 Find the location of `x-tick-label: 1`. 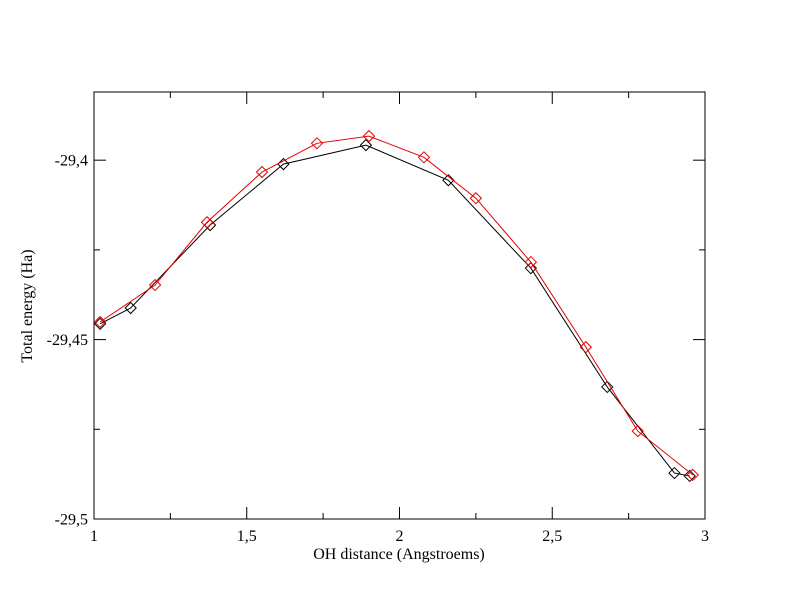

x-tick-label: 1 is located at coordinates (94, 536).